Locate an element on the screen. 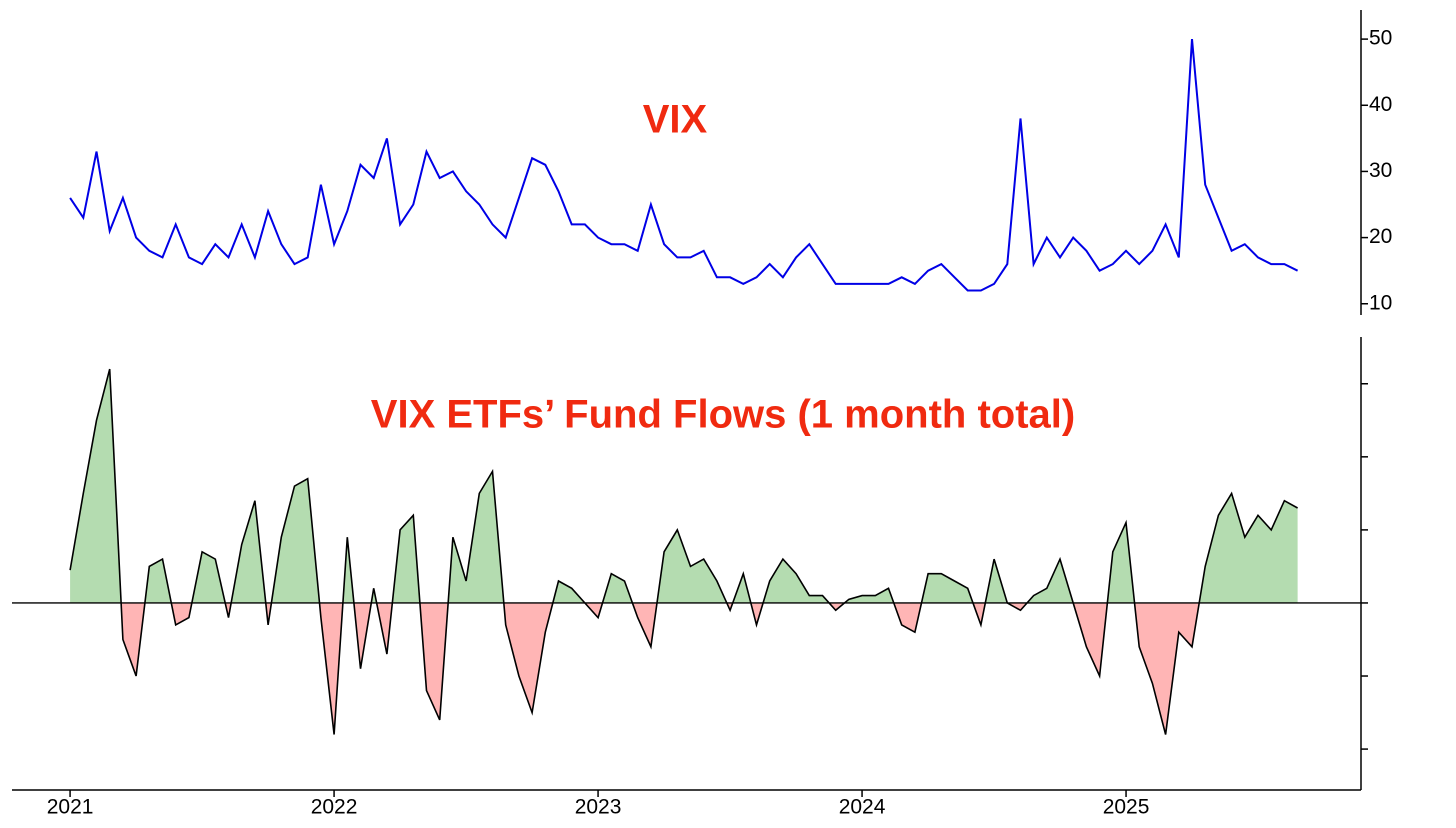 The height and width of the screenshot is (828, 1456). x-tick-label: 2025 is located at coordinates (1126, 807).